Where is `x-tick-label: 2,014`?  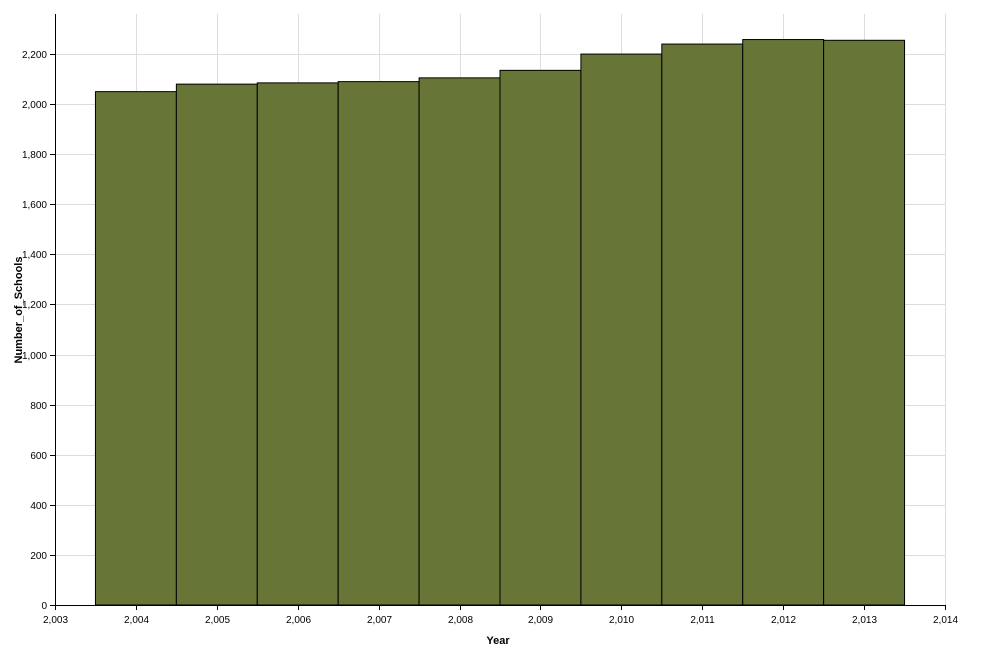 x-tick-label: 2,014 is located at coordinates (945, 620).